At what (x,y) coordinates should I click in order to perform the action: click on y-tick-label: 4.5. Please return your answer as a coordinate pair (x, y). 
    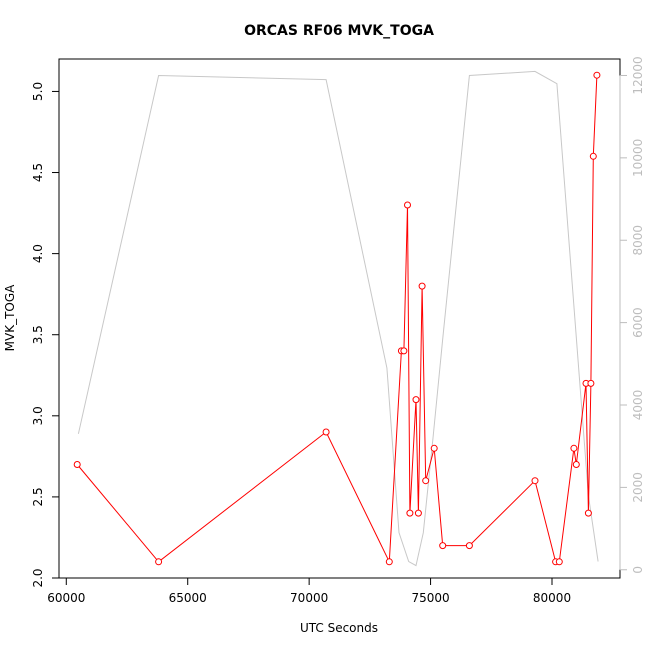
    Looking at the image, I should click on (38, 172).